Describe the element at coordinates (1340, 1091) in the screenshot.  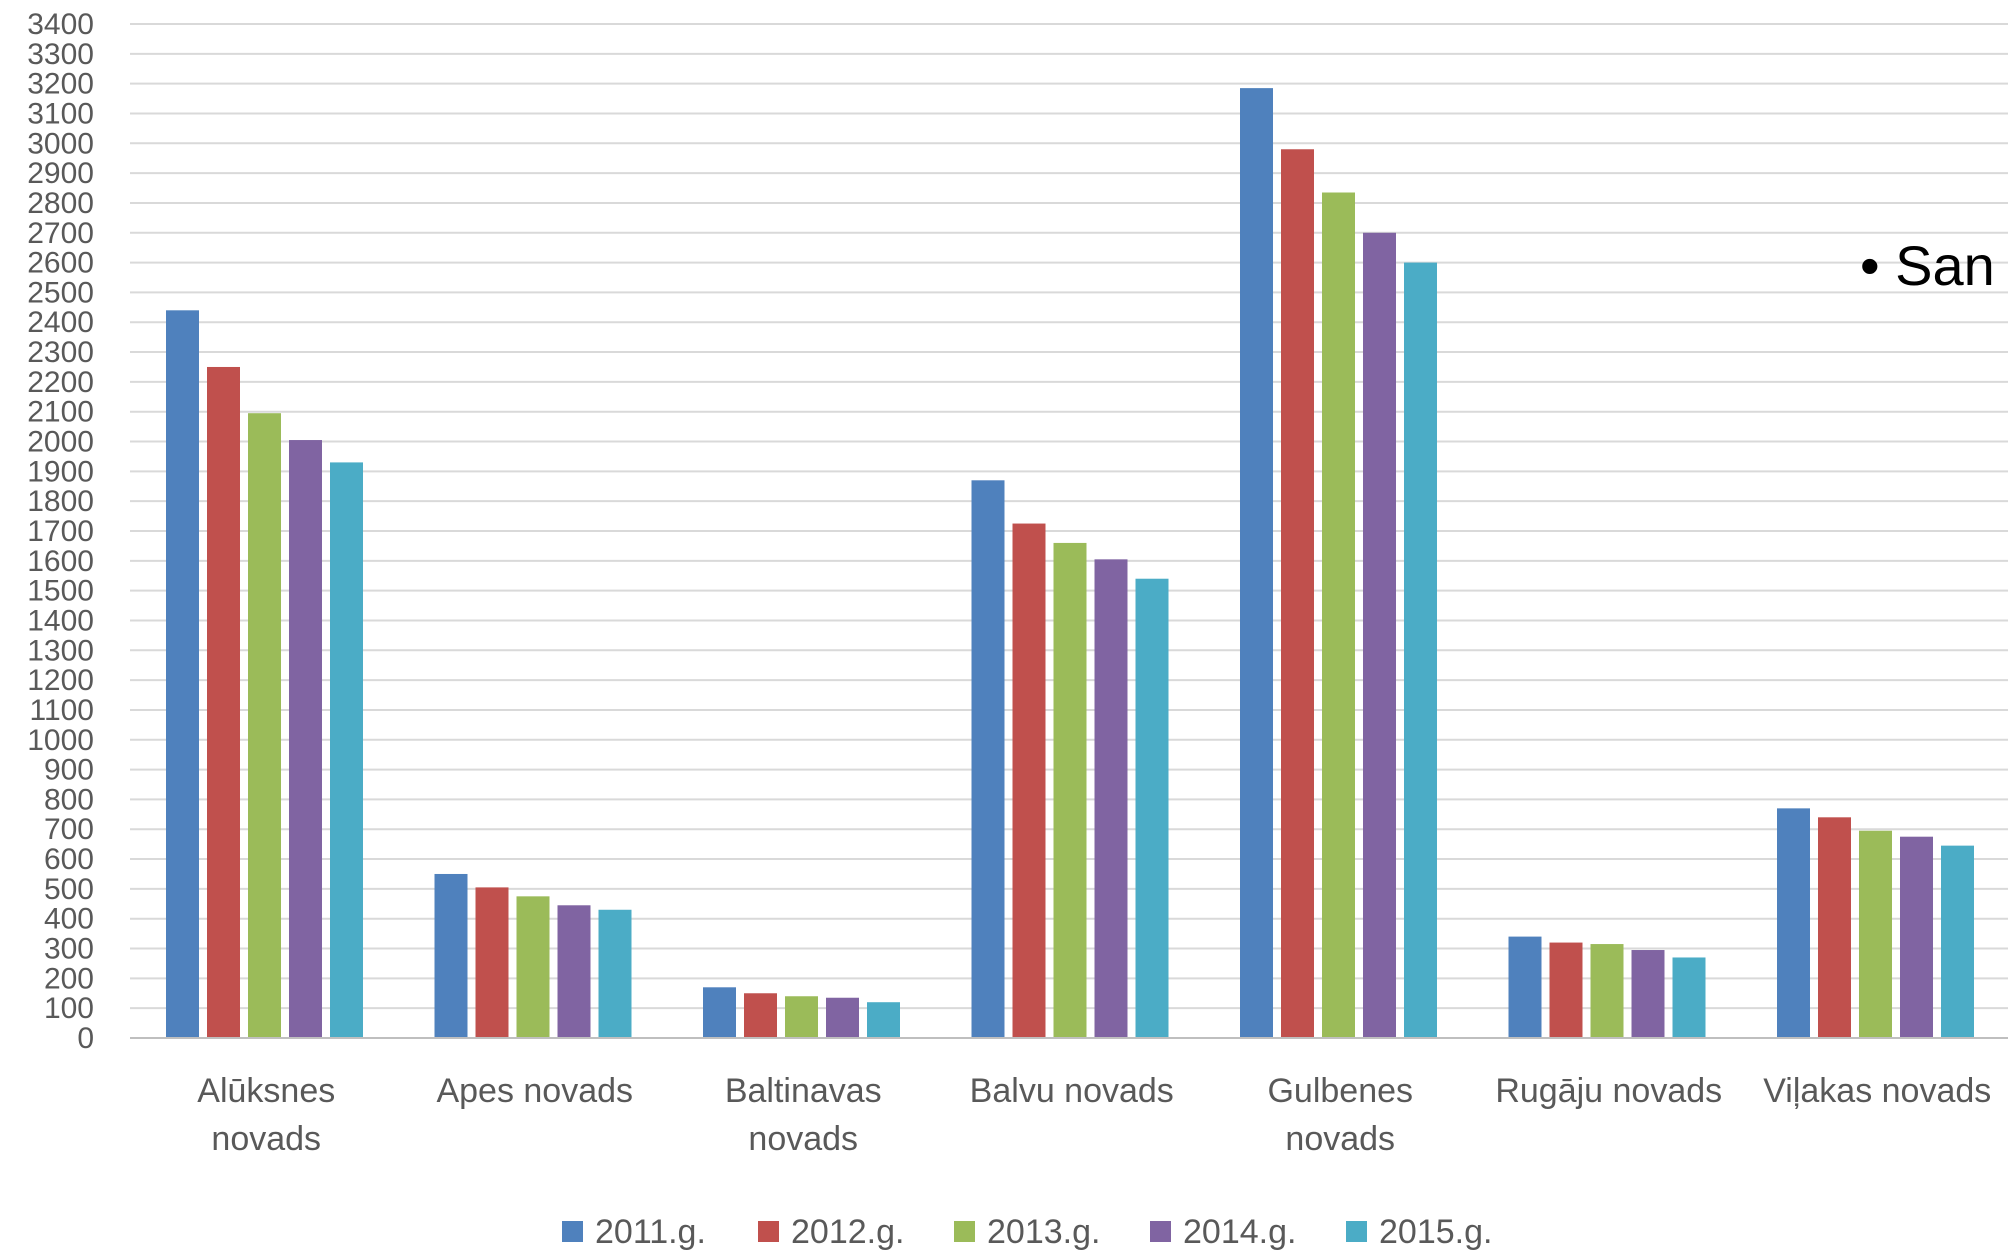
I see `x-category-label: Gulbenes` at that location.